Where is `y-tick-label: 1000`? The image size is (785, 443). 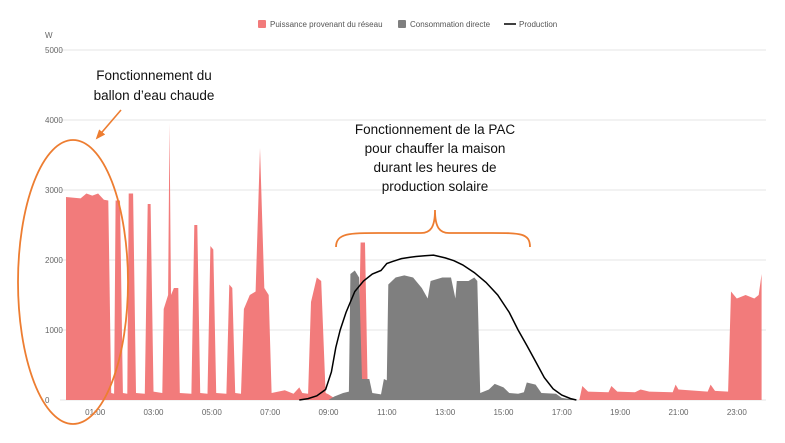
y-tick-label: 1000 is located at coordinates (54, 330).